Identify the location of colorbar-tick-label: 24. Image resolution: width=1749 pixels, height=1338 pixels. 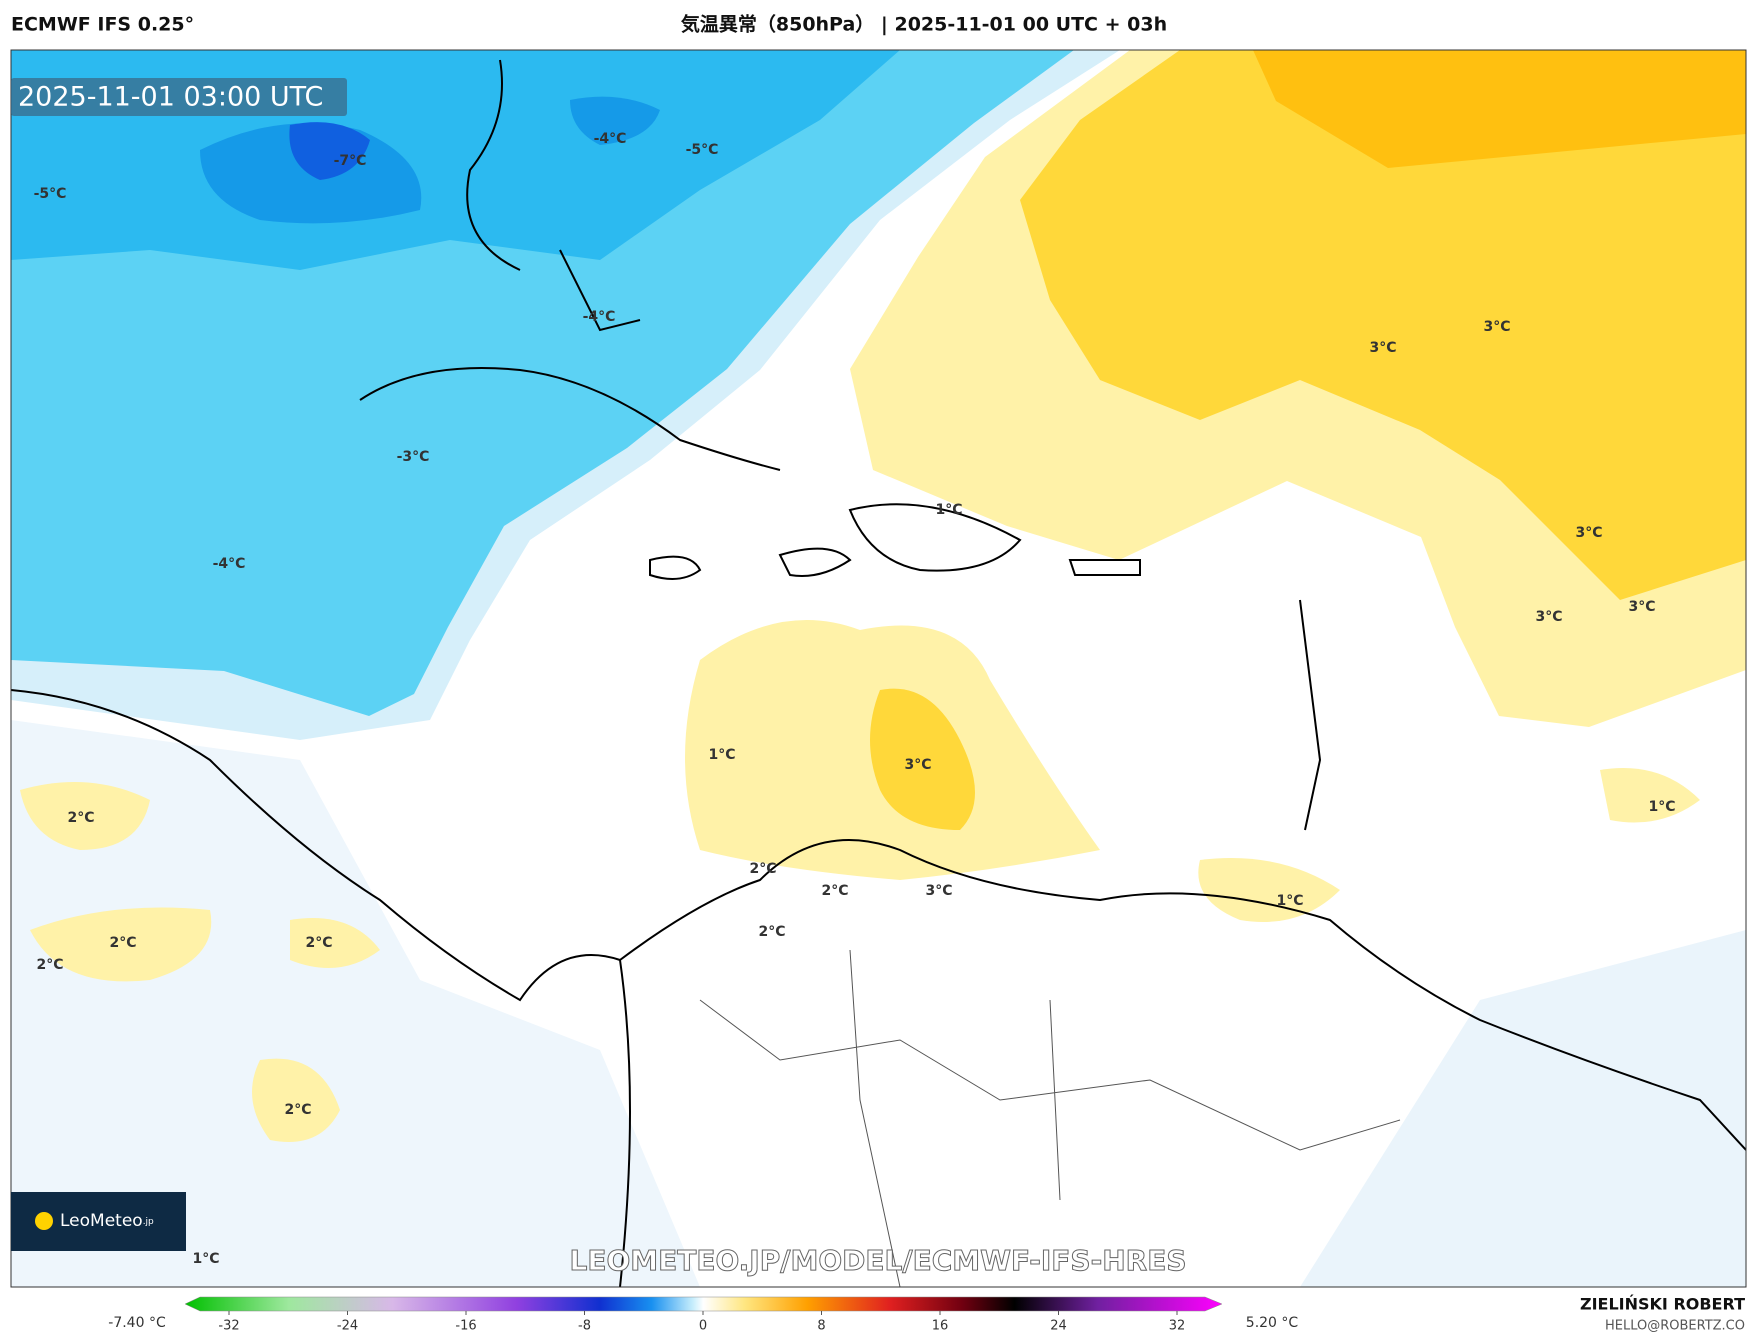
(1058, 1326).